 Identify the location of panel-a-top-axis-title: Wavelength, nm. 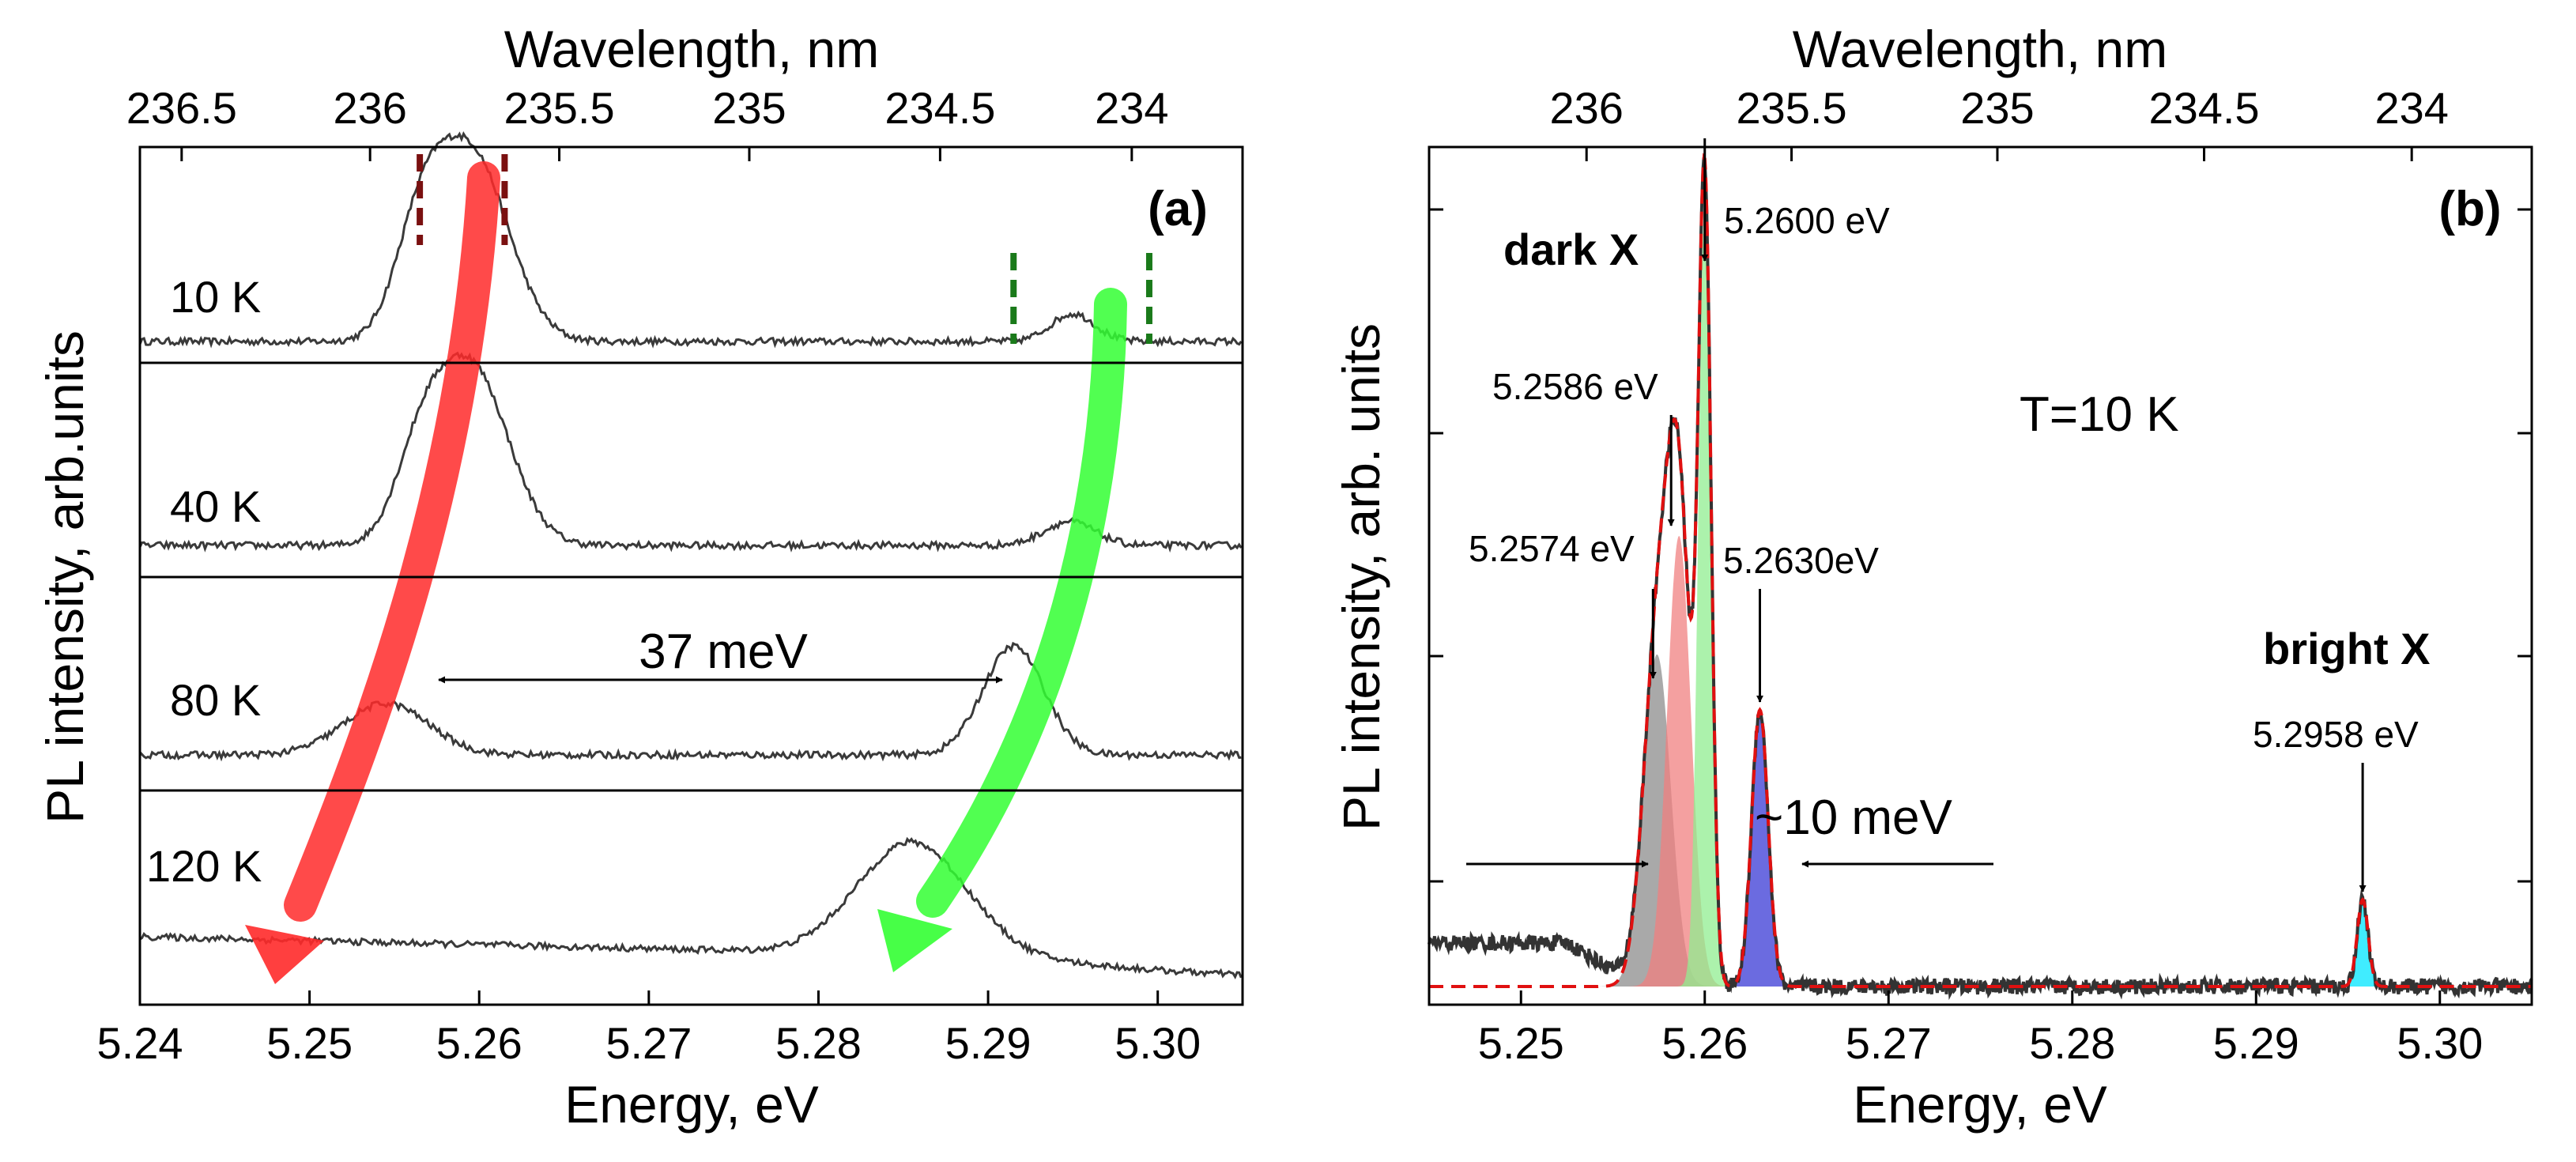
(691, 49).